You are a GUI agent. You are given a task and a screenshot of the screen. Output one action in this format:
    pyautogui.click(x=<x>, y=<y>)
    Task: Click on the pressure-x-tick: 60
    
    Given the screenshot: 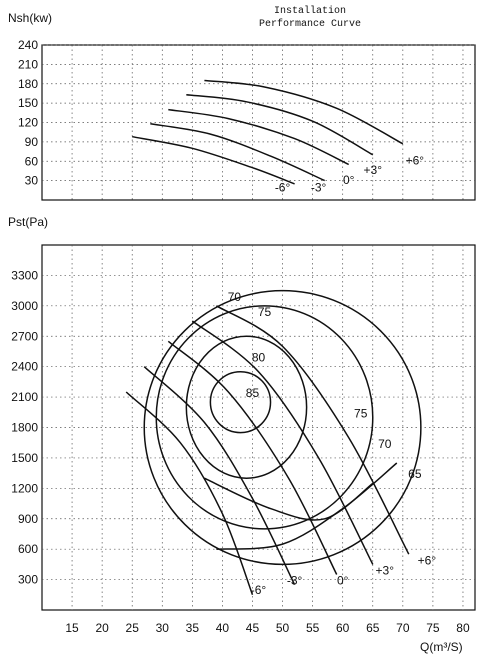 What is the action you would take?
    pyautogui.click(x=343, y=628)
    